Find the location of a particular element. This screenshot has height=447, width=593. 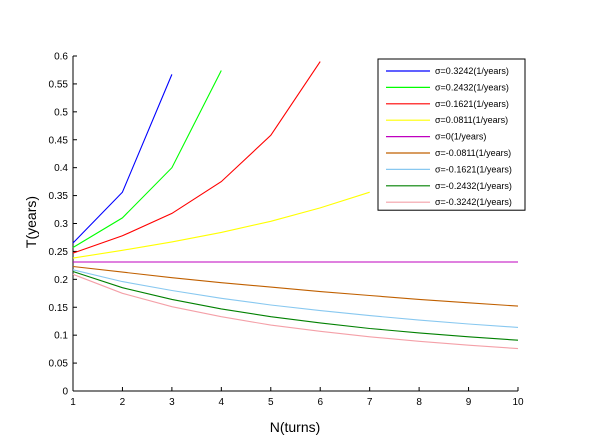

x-tick-label: 6 is located at coordinates (320, 402).